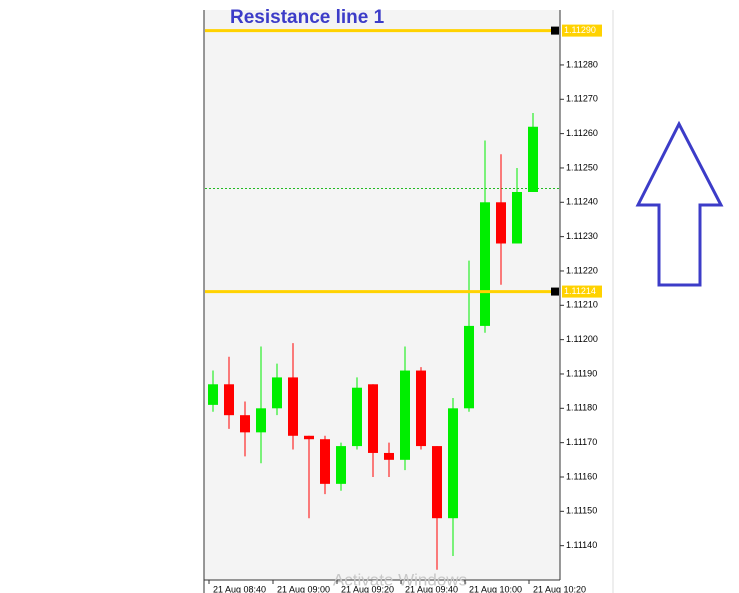 The image size is (739, 593). What do you see at coordinates (581, 373) in the screenshot?
I see `y-tick-label: 1.11190` at bounding box center [581, 373].